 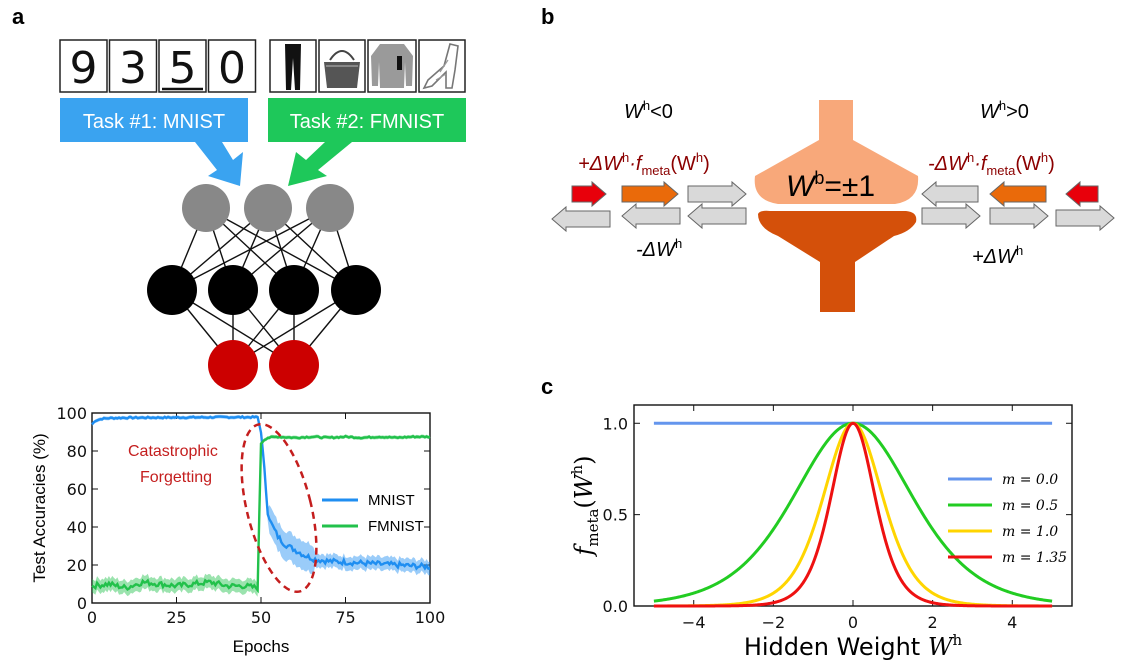 What do you see at coordinates (279, 508) in the screenshot?
I see `forgetting-ellipse` at bounding box center [279, 508].